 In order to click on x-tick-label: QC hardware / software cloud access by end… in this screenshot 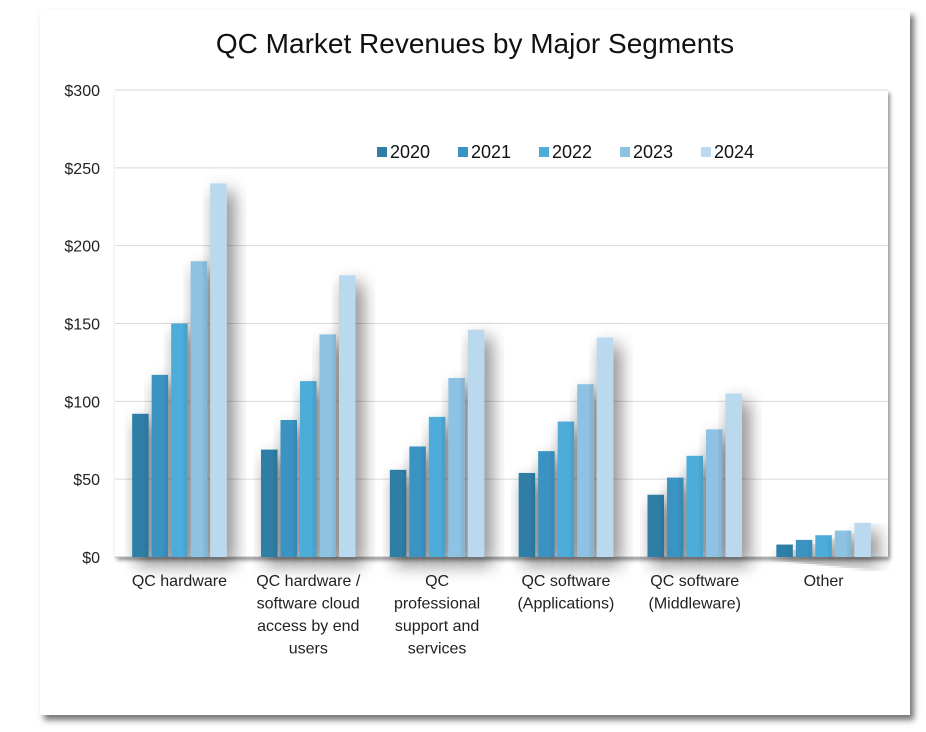, I will do `click(308, 615)`.